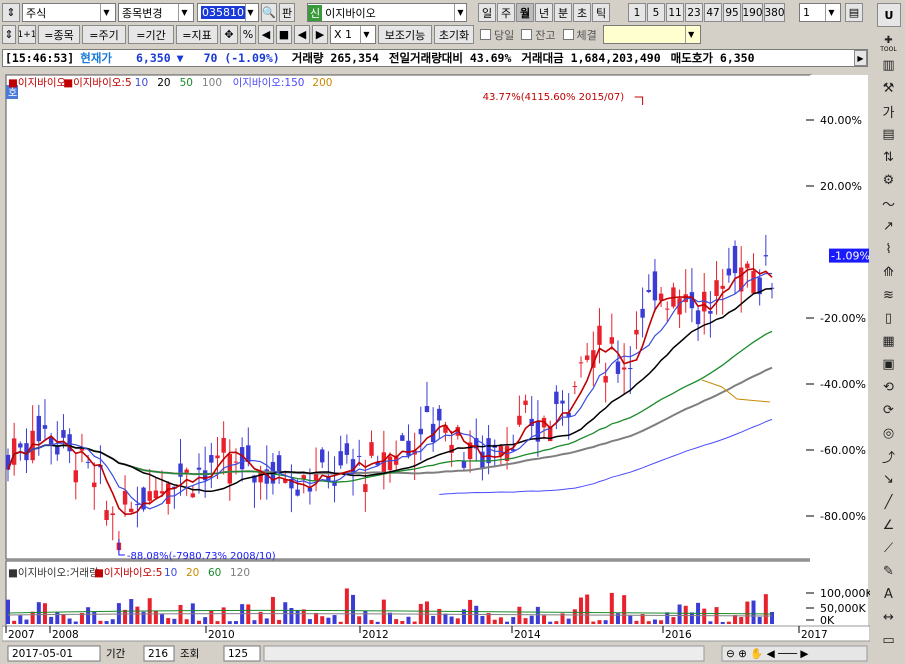  What do you see at coordinates (390, 606) in the screenshot?
I see `volume-bars` at bounding box center [390, 606].